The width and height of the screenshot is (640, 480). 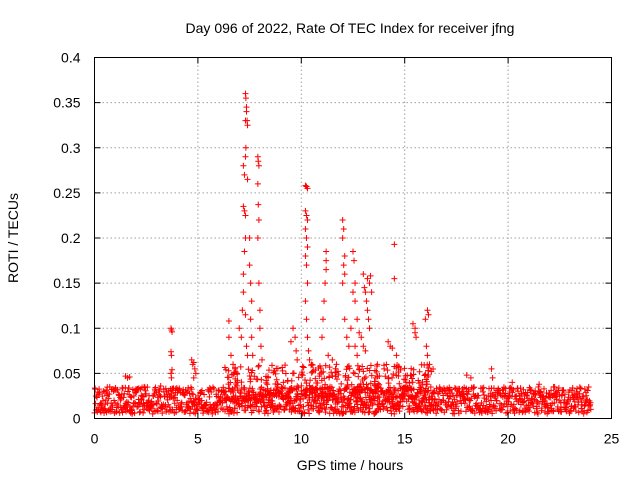 I want to click on x-tick-label: 25, so click(x=612, y=439).